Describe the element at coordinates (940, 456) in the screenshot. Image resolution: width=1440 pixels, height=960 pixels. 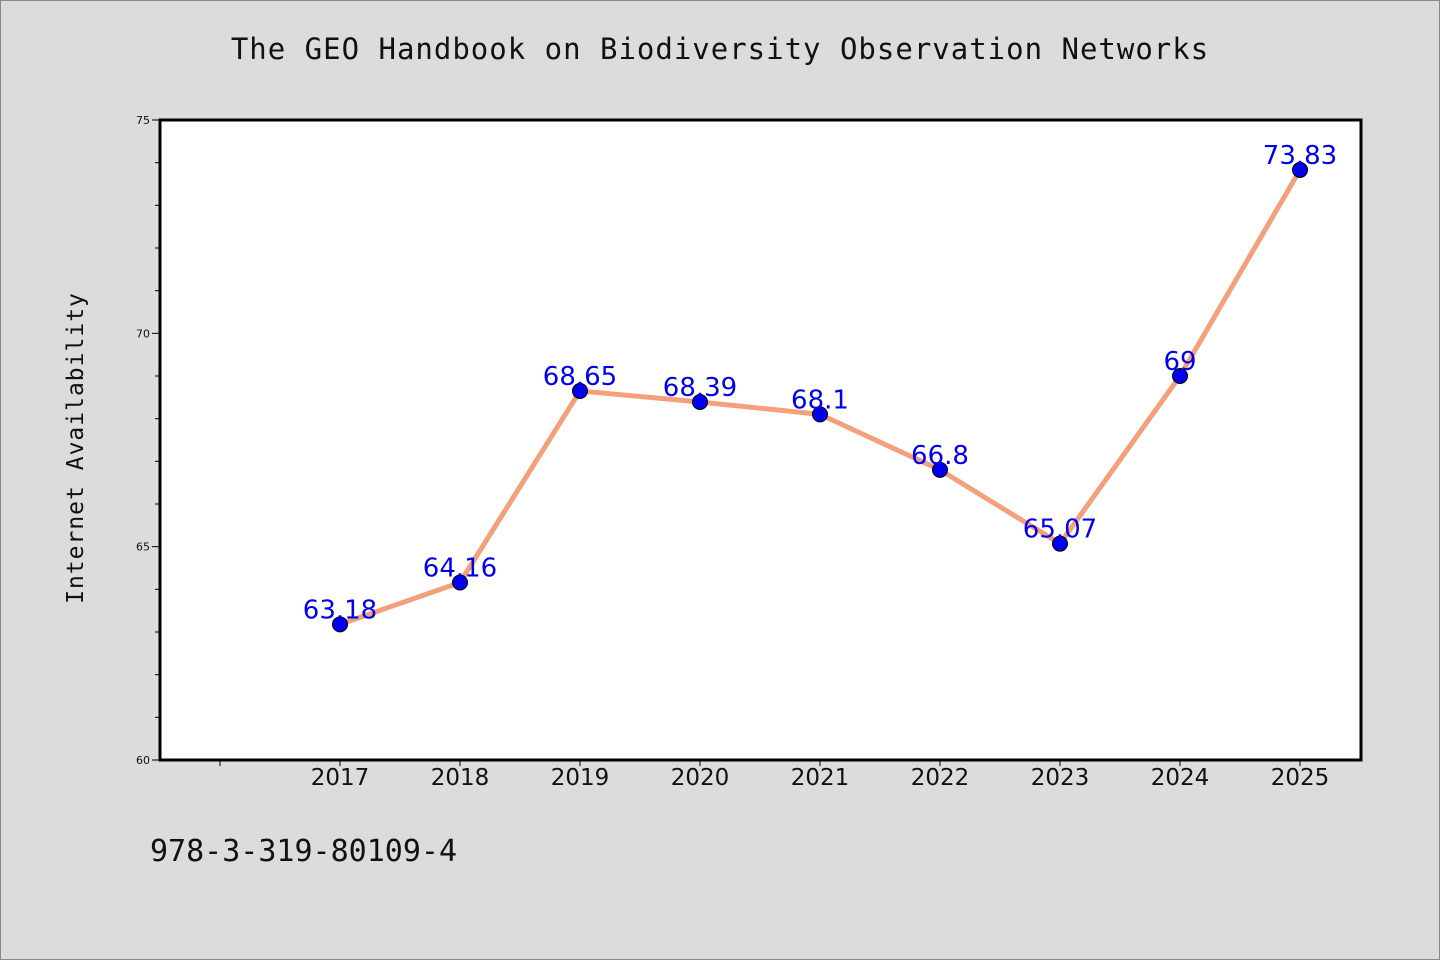
I see `data-label: 66.8` at that location.